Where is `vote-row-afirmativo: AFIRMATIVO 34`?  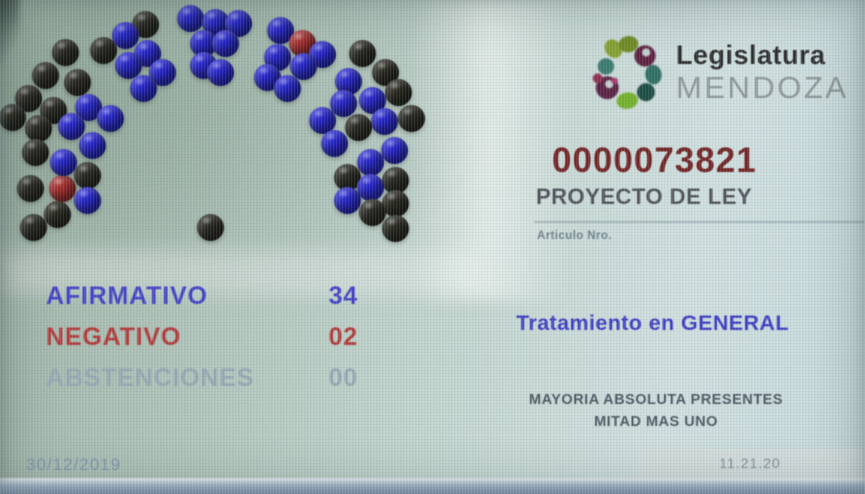
vote-row-afirmativo: AFIRMATIVO 34 is located at coordinates (202, 296).